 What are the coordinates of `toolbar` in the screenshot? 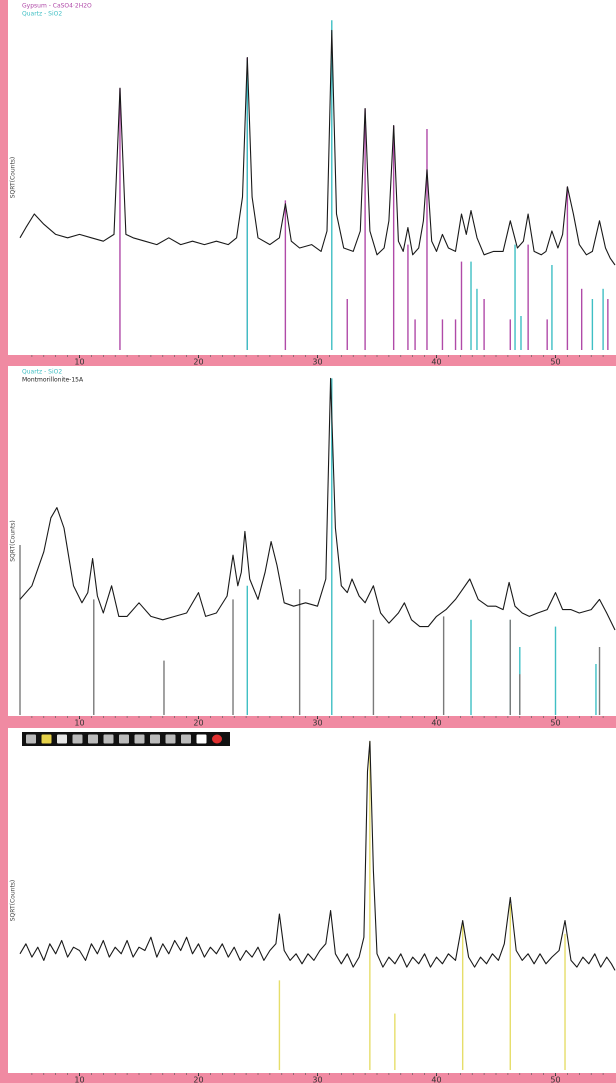 It's located at (126, 739).